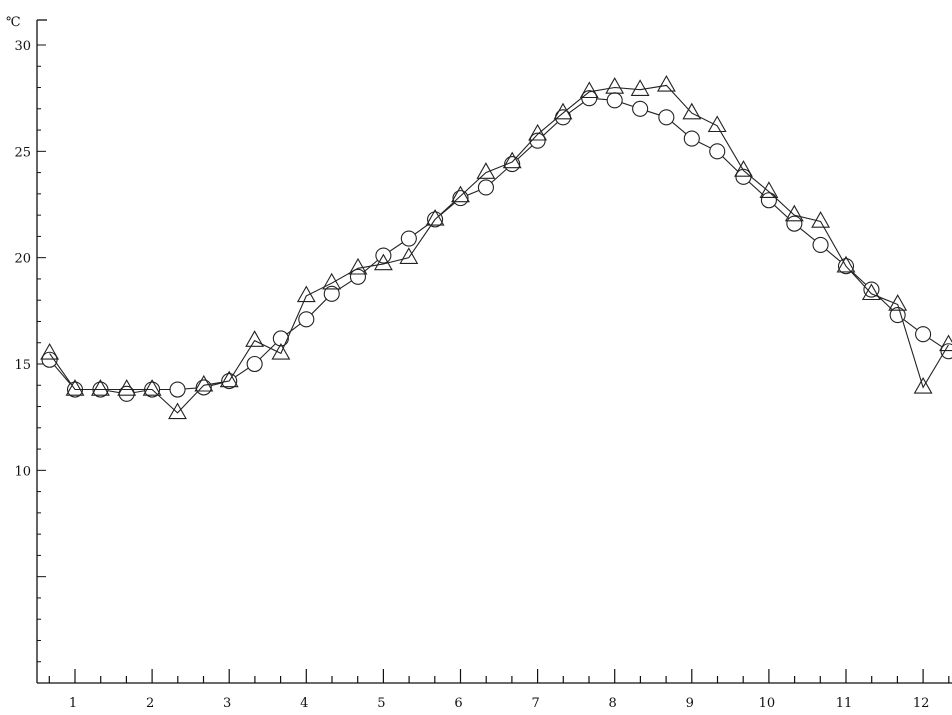  Describe the element at coordinates (458, 703) in the screenshot. I see `x-tick-label: 6` at that location.